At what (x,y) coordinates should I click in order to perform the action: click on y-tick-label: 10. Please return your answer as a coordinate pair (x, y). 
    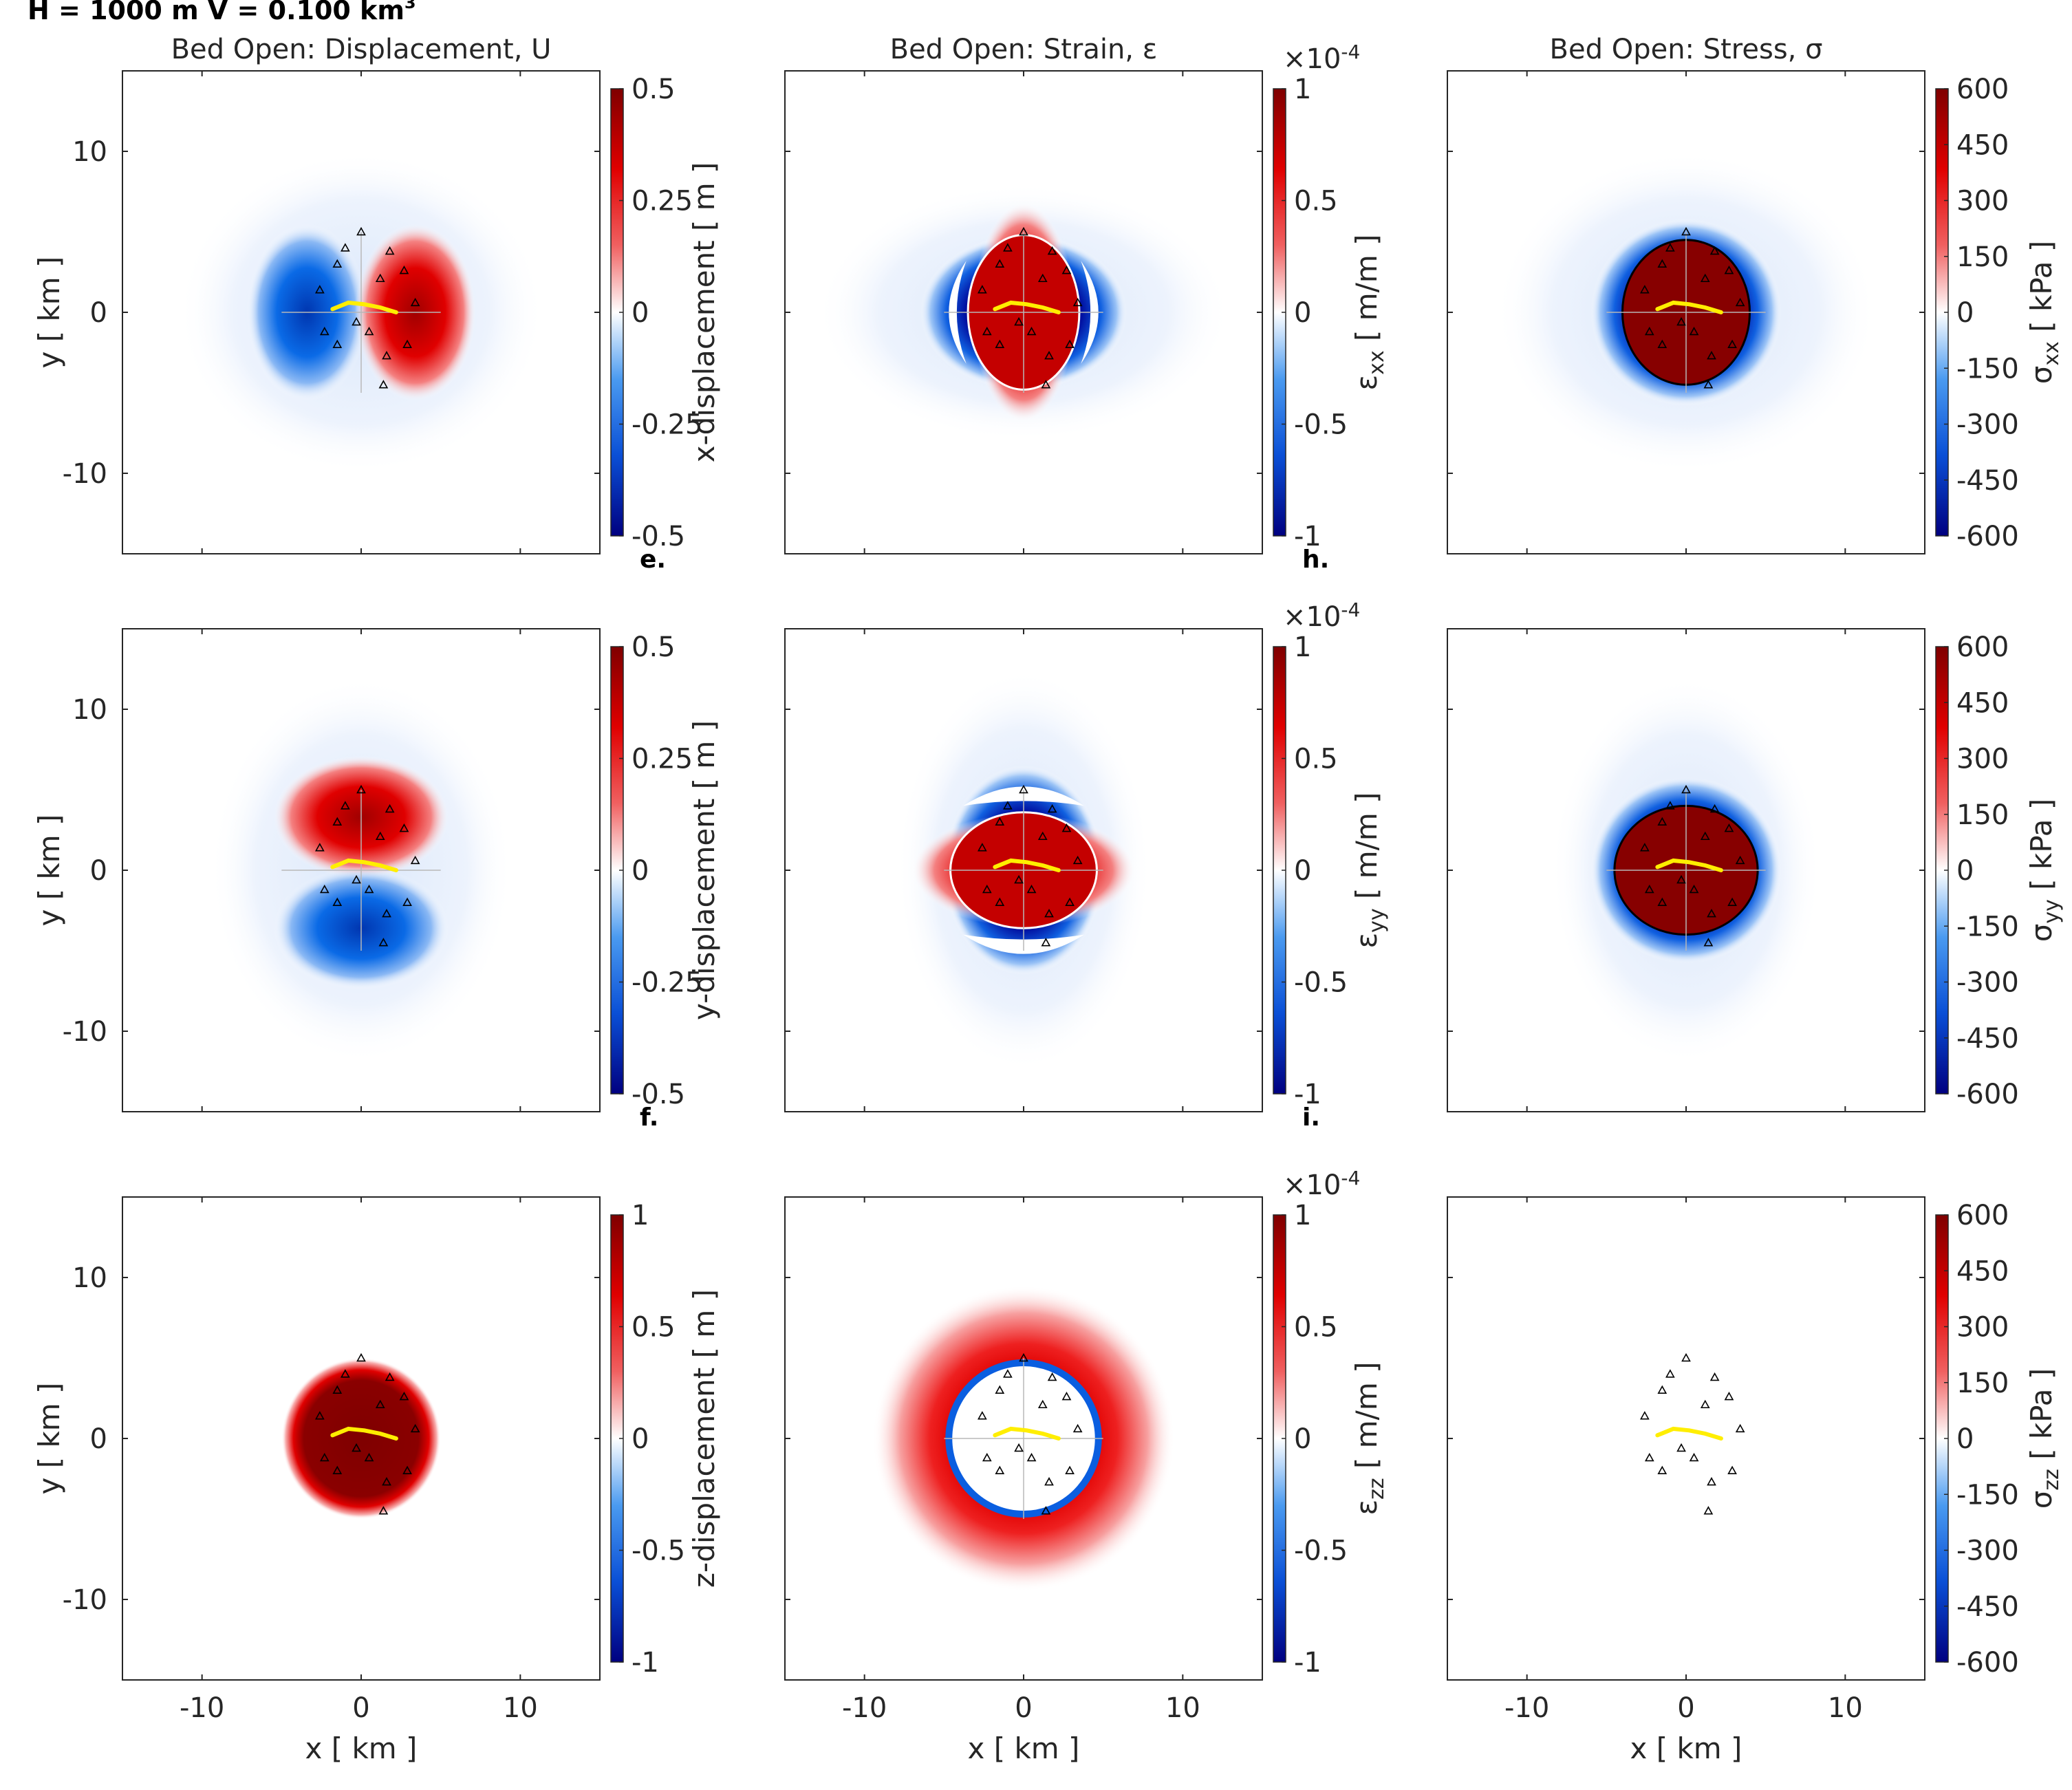
    Looking at the image, I should click on (90, 710).